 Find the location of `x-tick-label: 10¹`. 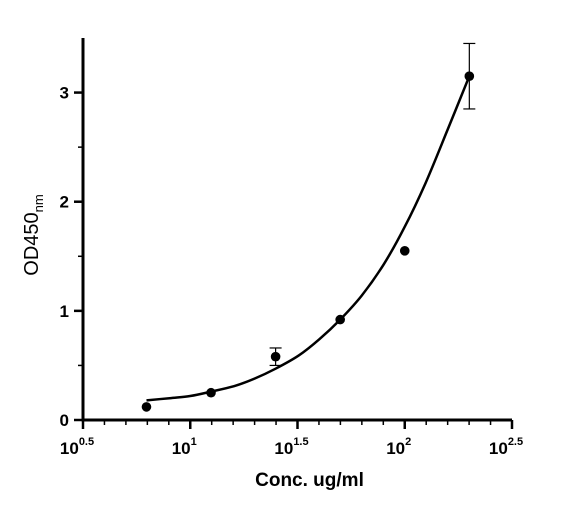

x-tick-label: 10¹ is located at coordinates (184, 447).